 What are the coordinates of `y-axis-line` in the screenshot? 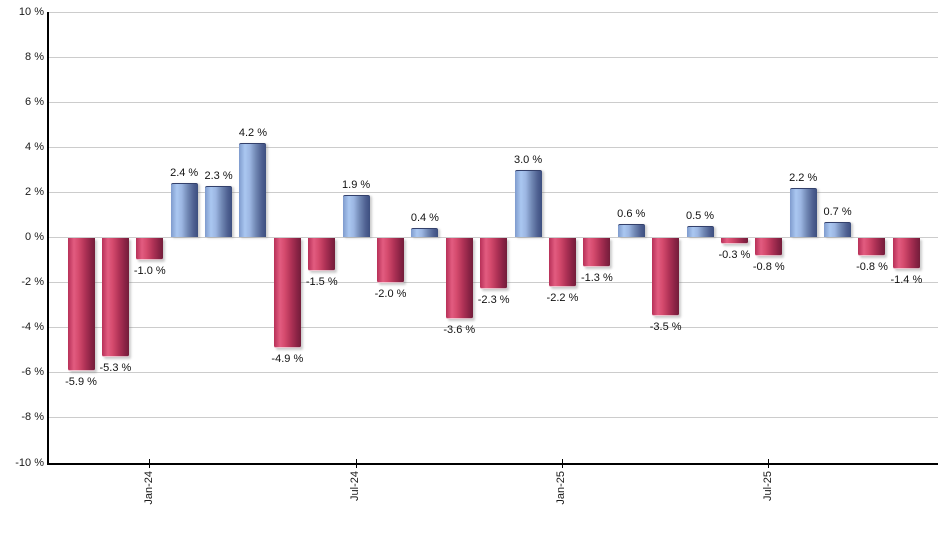 It's located at (48, 238).